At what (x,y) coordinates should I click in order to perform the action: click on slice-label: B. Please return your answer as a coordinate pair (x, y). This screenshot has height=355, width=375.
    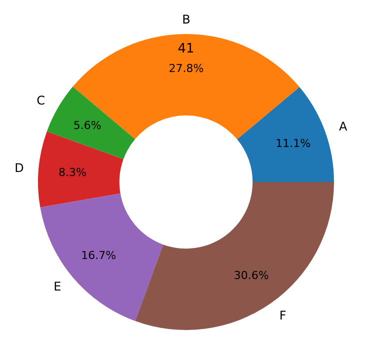
    Looking at the image, I should click on (186, 19).